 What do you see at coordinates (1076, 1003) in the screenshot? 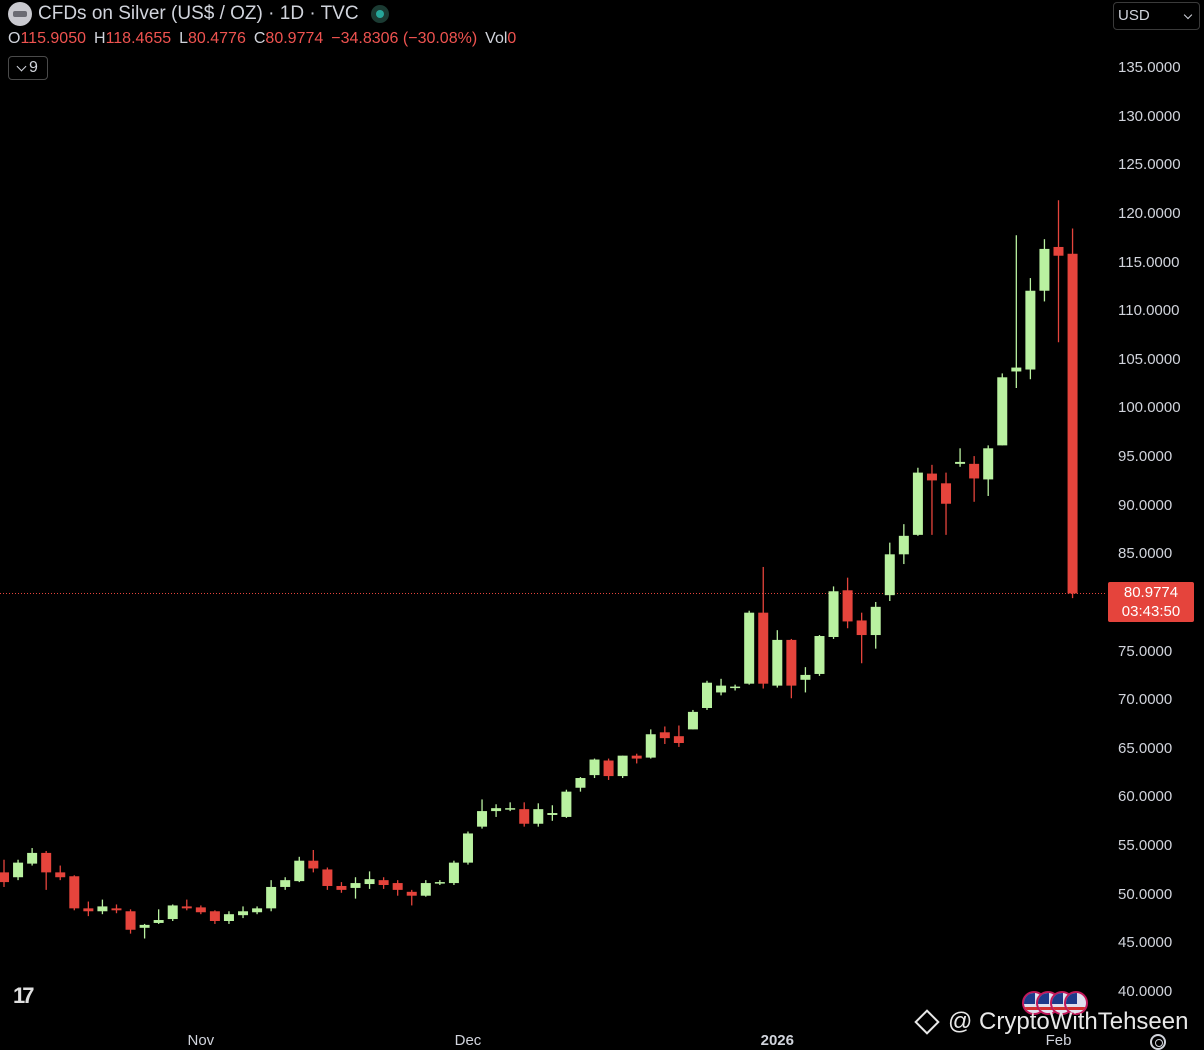
I see `us-flag-icon` at bounding box center [1076, 1003].